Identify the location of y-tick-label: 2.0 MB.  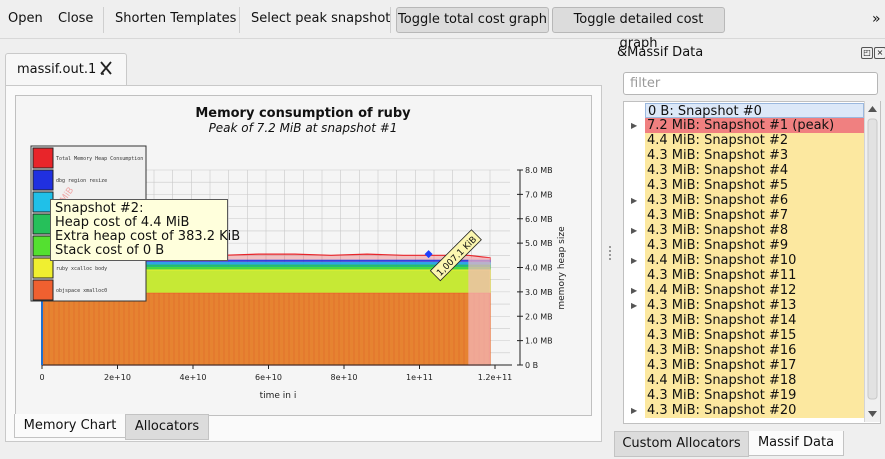
(539, 316).